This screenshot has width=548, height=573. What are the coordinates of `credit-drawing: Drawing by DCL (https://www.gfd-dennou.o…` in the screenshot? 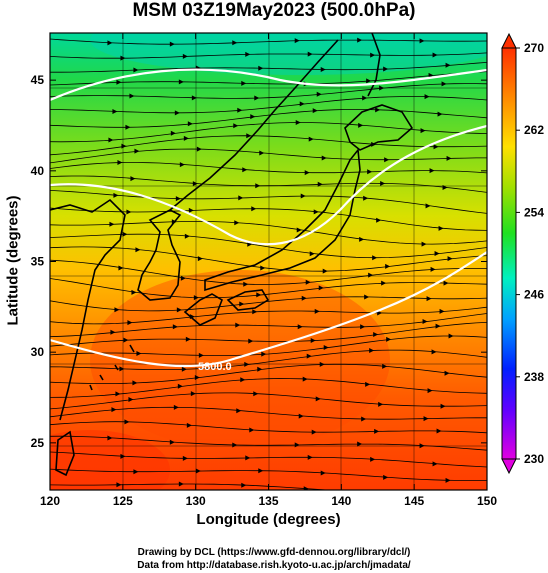 It's located at (274, 552).